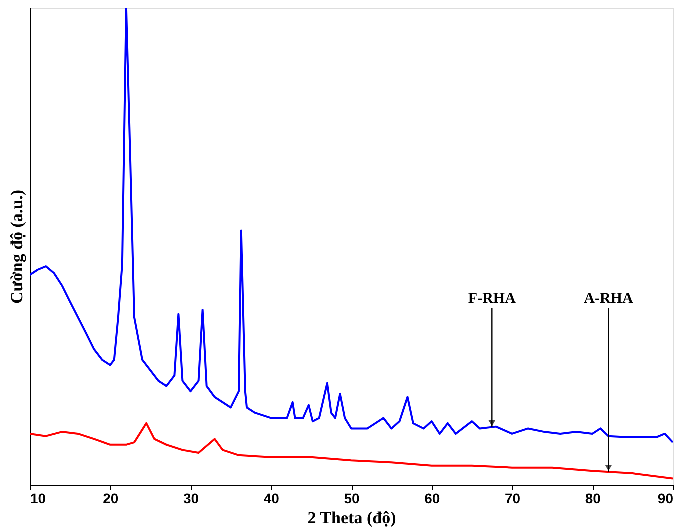  What do you see at coordinates (17, 247) in the screenshot?
I see `y-axis-title: Cường độ (a.u.)` at bounding box center [17, 247].